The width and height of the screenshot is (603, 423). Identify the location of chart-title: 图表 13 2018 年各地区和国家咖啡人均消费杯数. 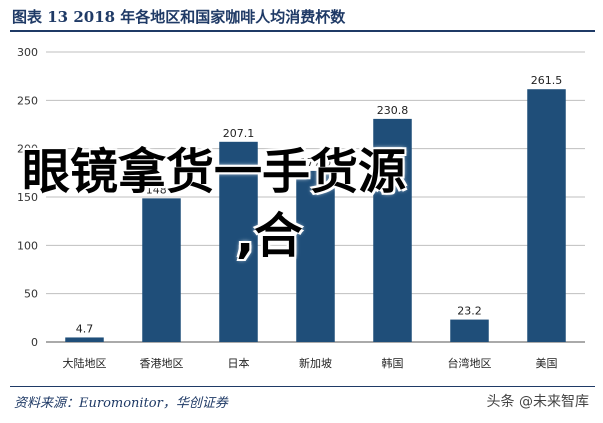
(179, 17).